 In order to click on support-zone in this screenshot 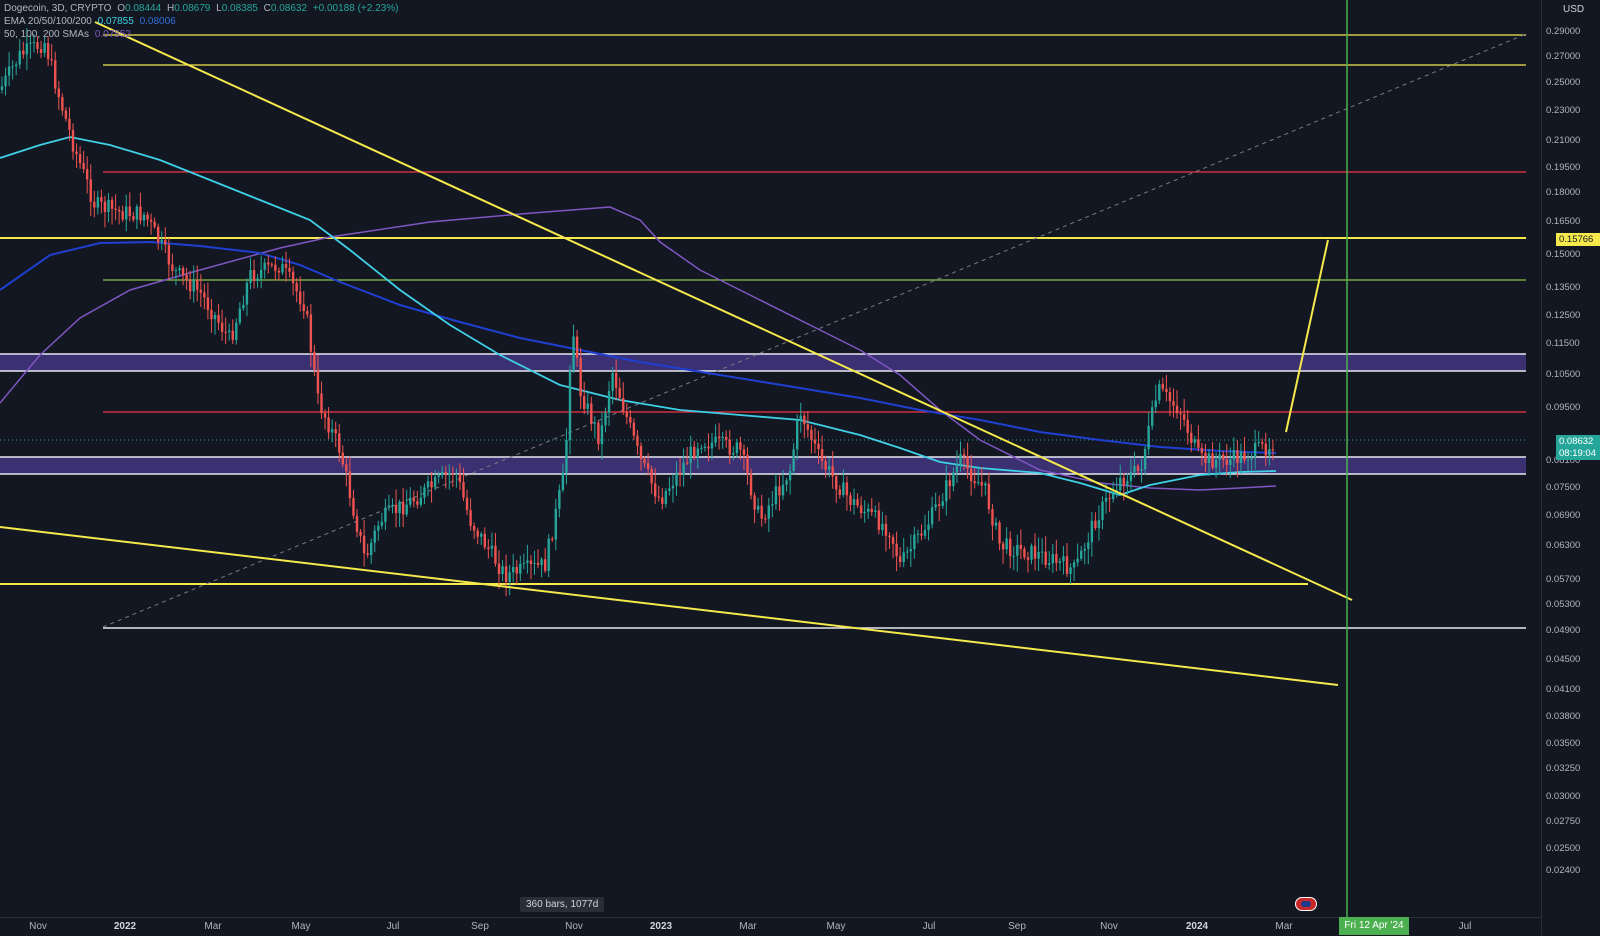, I will do `click(763, 465)`.